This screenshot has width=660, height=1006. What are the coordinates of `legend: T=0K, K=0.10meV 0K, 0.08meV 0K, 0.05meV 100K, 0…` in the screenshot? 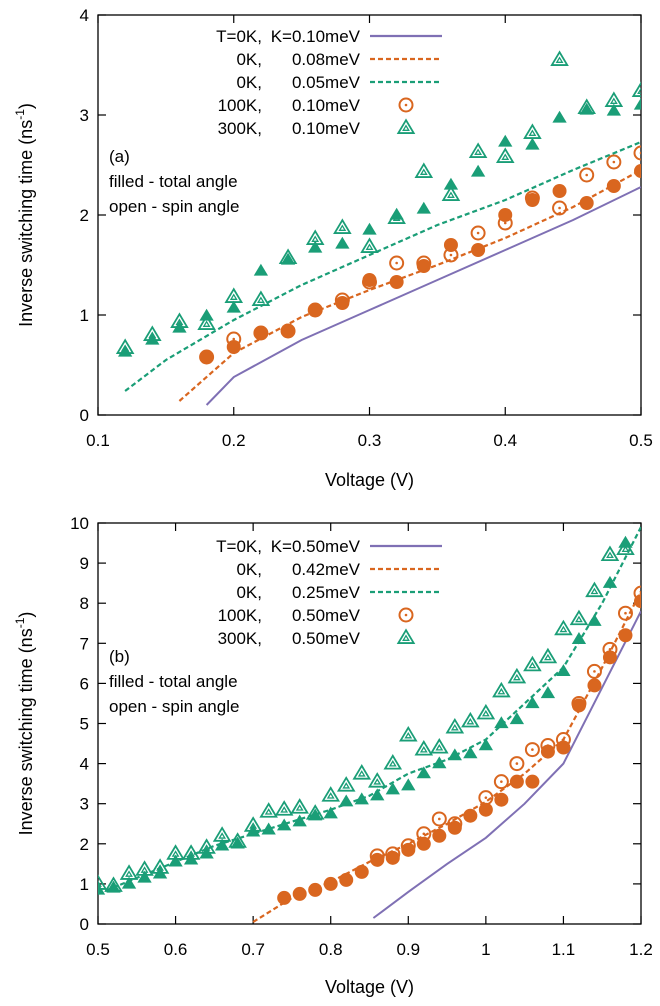 It's located at (329, 82).